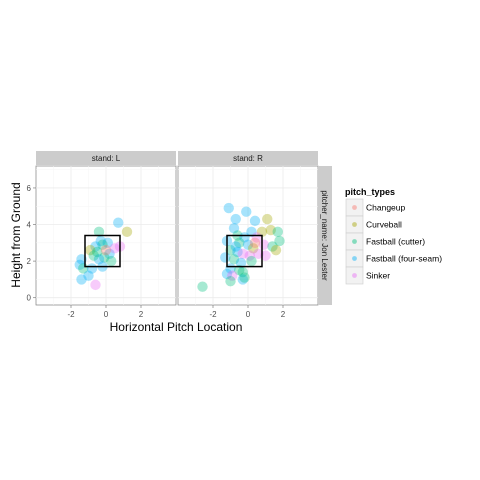 The height and width of the screenshot is (480, 480). Describe the element at coordinates (31, 243) in the screenshot. I see `y-axis-ticks: 0 2 4 6` at that location.